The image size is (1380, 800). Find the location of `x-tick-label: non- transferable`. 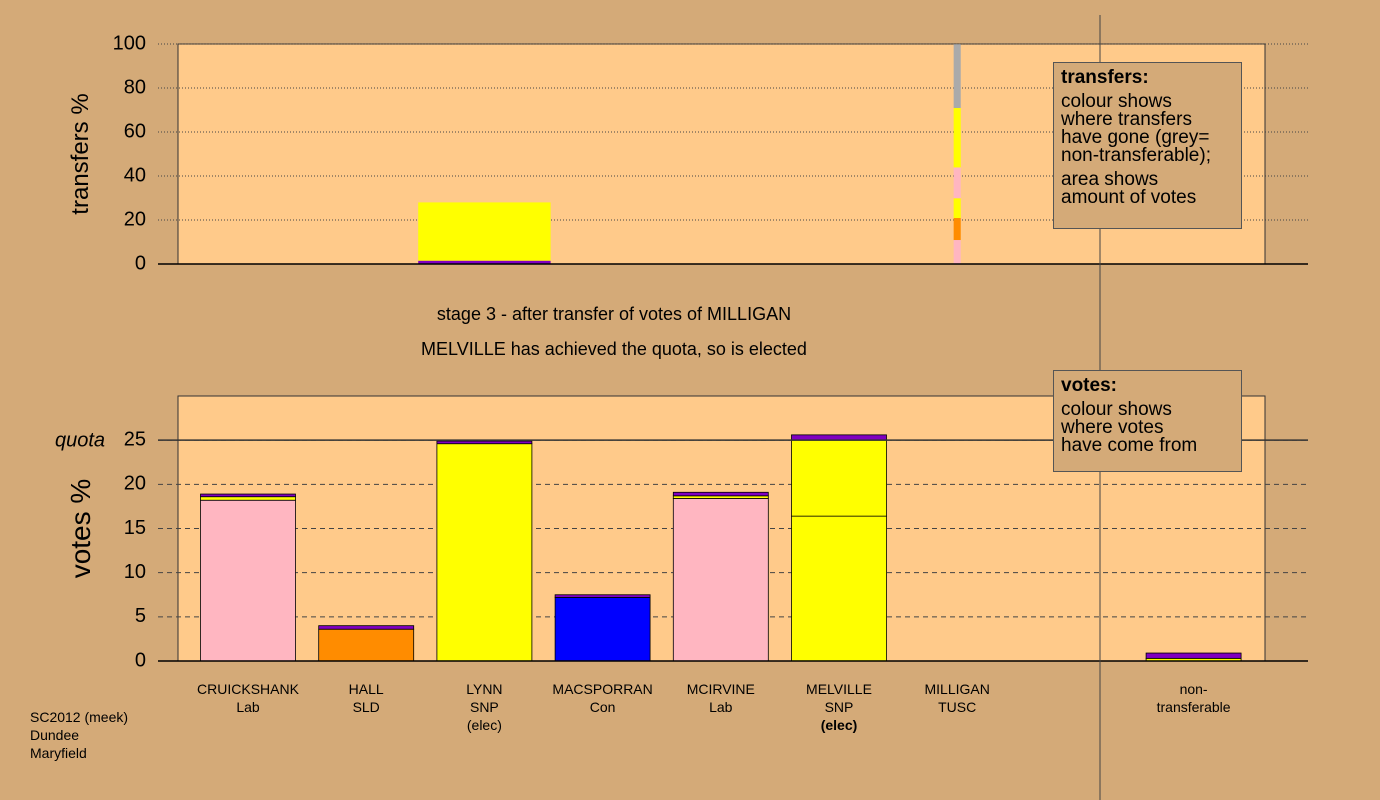

x-tick-label: non- transferable is located at coordinates (1194, 698).